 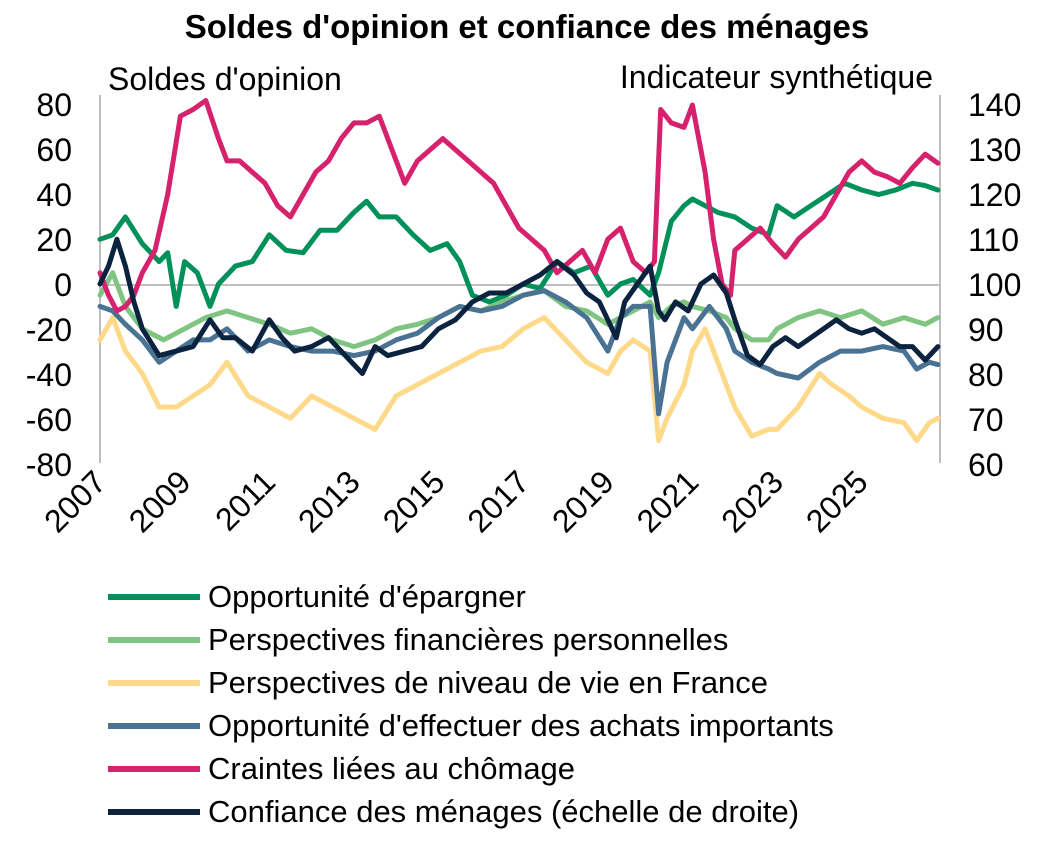 I want to click on x-tick-2021: 2021, so click(x=668, y=501).